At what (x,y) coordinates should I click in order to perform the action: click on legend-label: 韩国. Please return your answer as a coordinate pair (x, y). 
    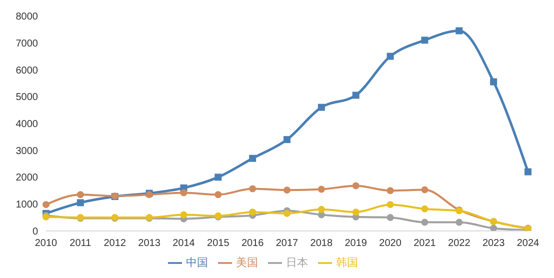
    Looking at the image, I should click on (347, 262).